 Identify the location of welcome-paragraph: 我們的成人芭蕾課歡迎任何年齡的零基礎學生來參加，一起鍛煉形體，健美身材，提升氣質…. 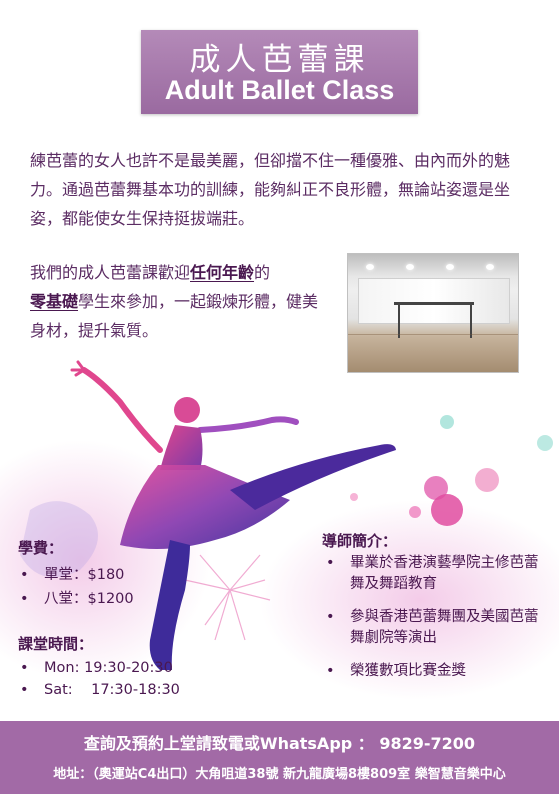
(180, 301).